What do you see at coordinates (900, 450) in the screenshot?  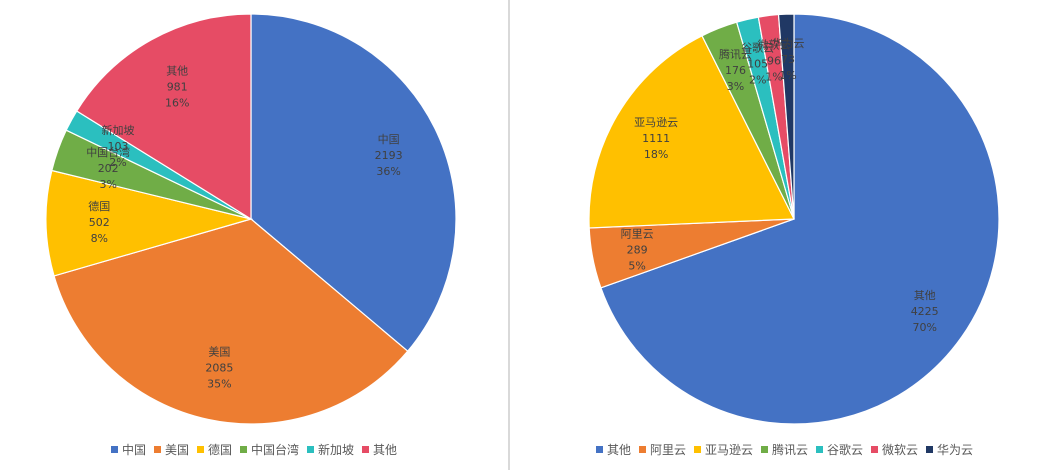 I see `cloud-legend-label-5: 微软云` at bounding box center [900, 450].